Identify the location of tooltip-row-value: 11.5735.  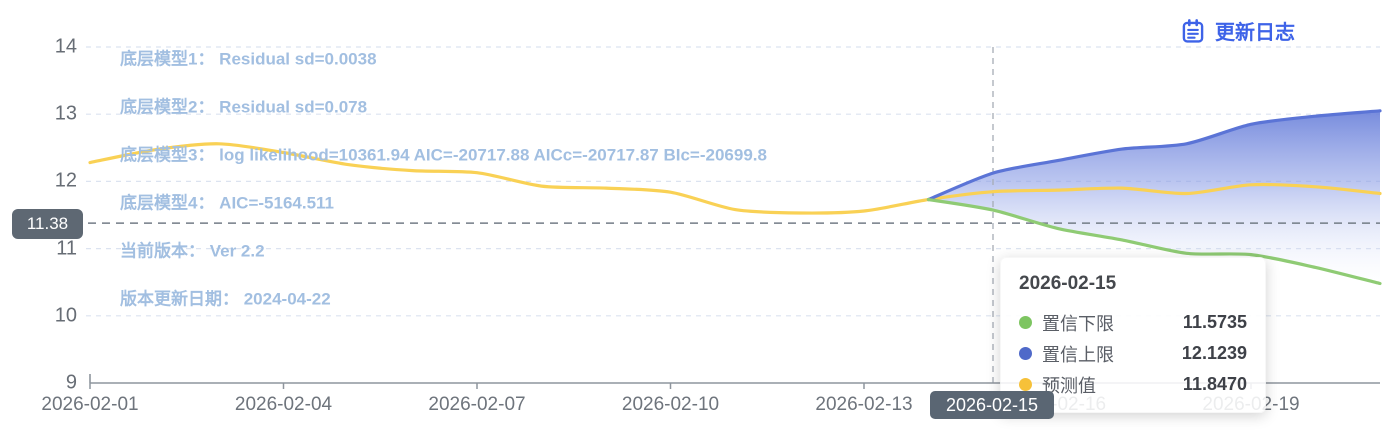
(1214, 322).